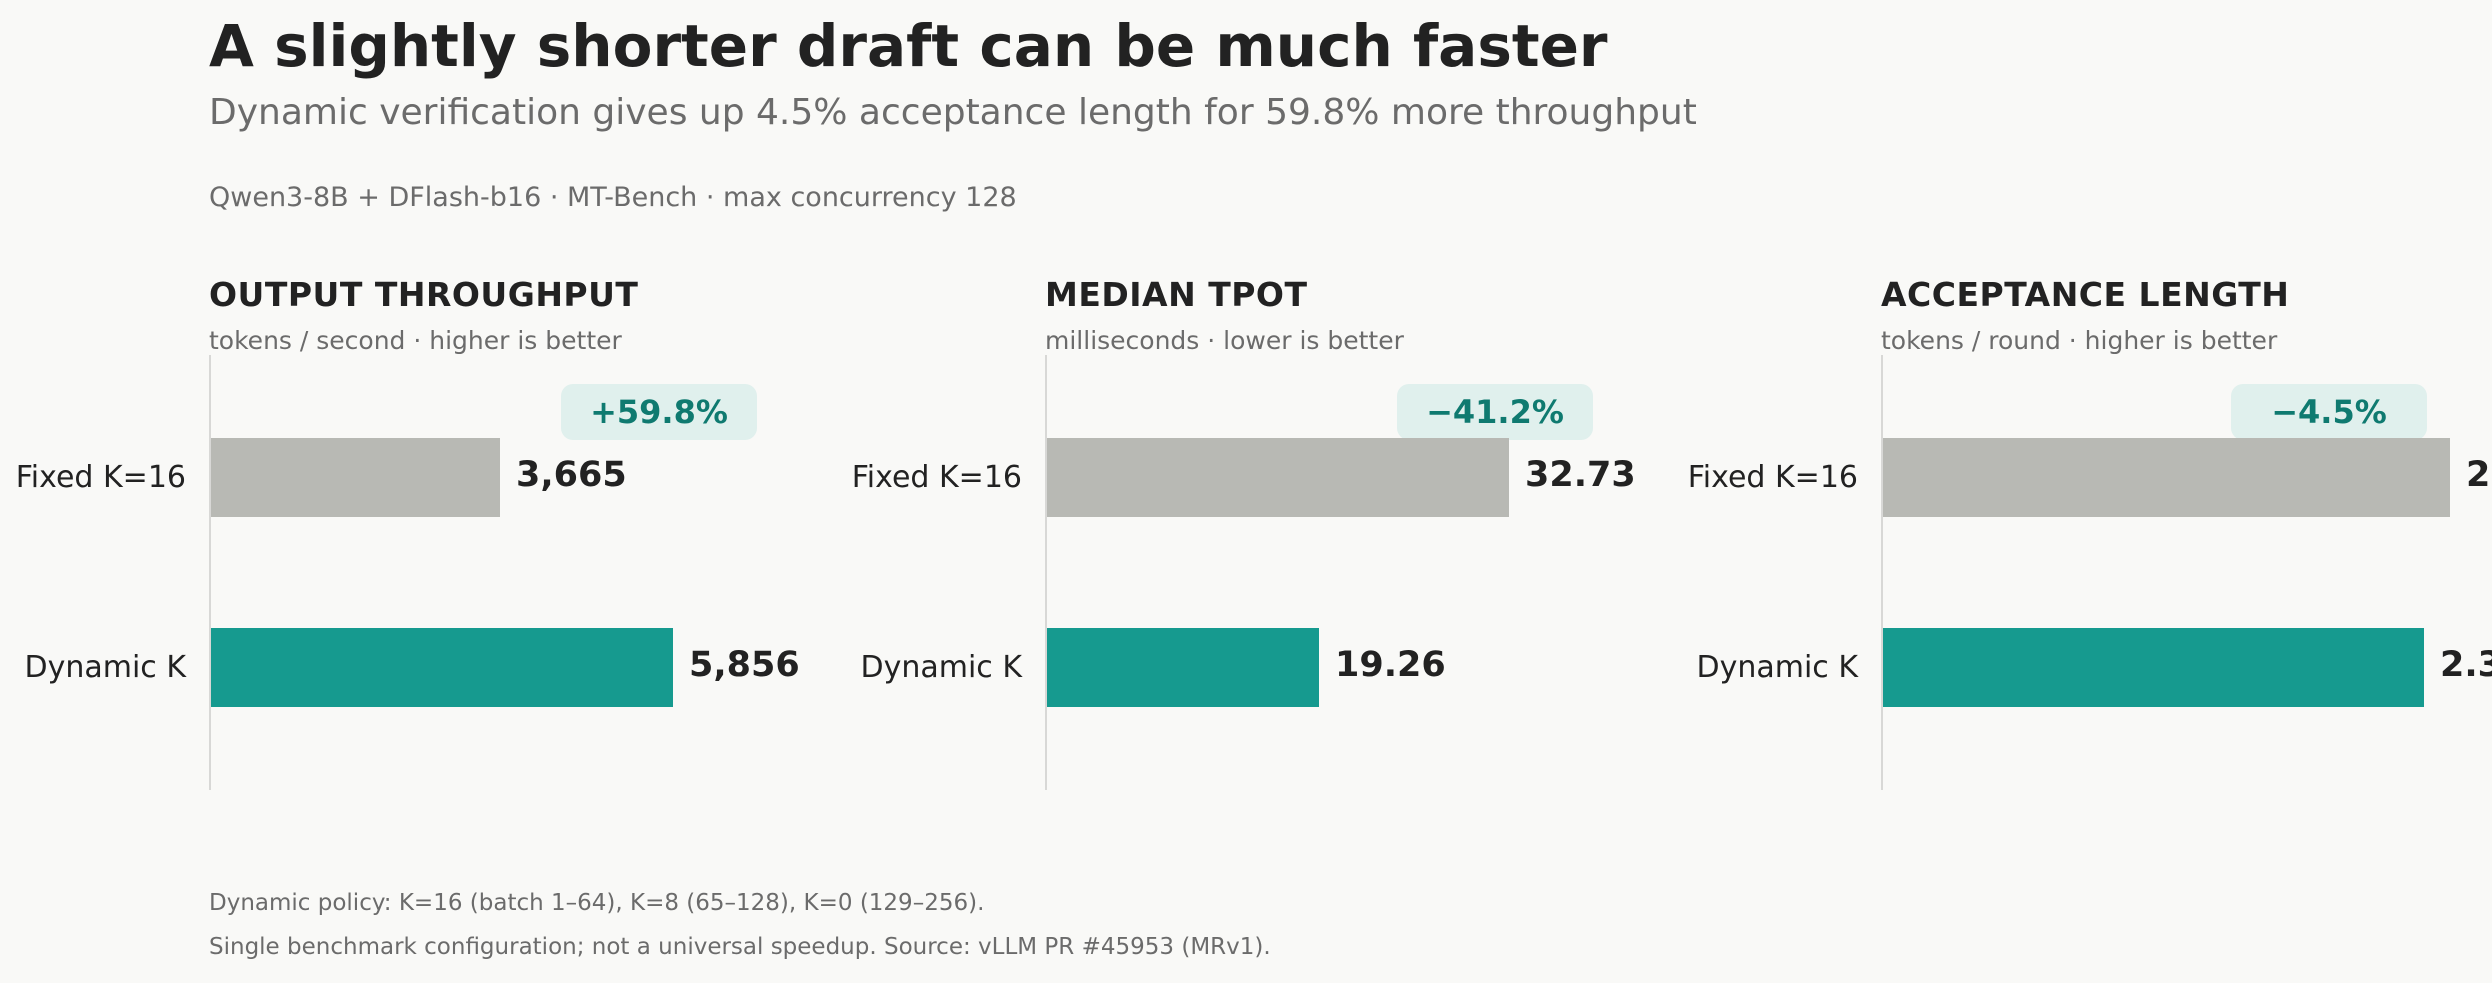 Image resolution: width=2492 pixels, height=983 pixels. Describe the element at coordinates (659, 412) in the screenshot. I see `delta-badge: +59.8%` at that location.